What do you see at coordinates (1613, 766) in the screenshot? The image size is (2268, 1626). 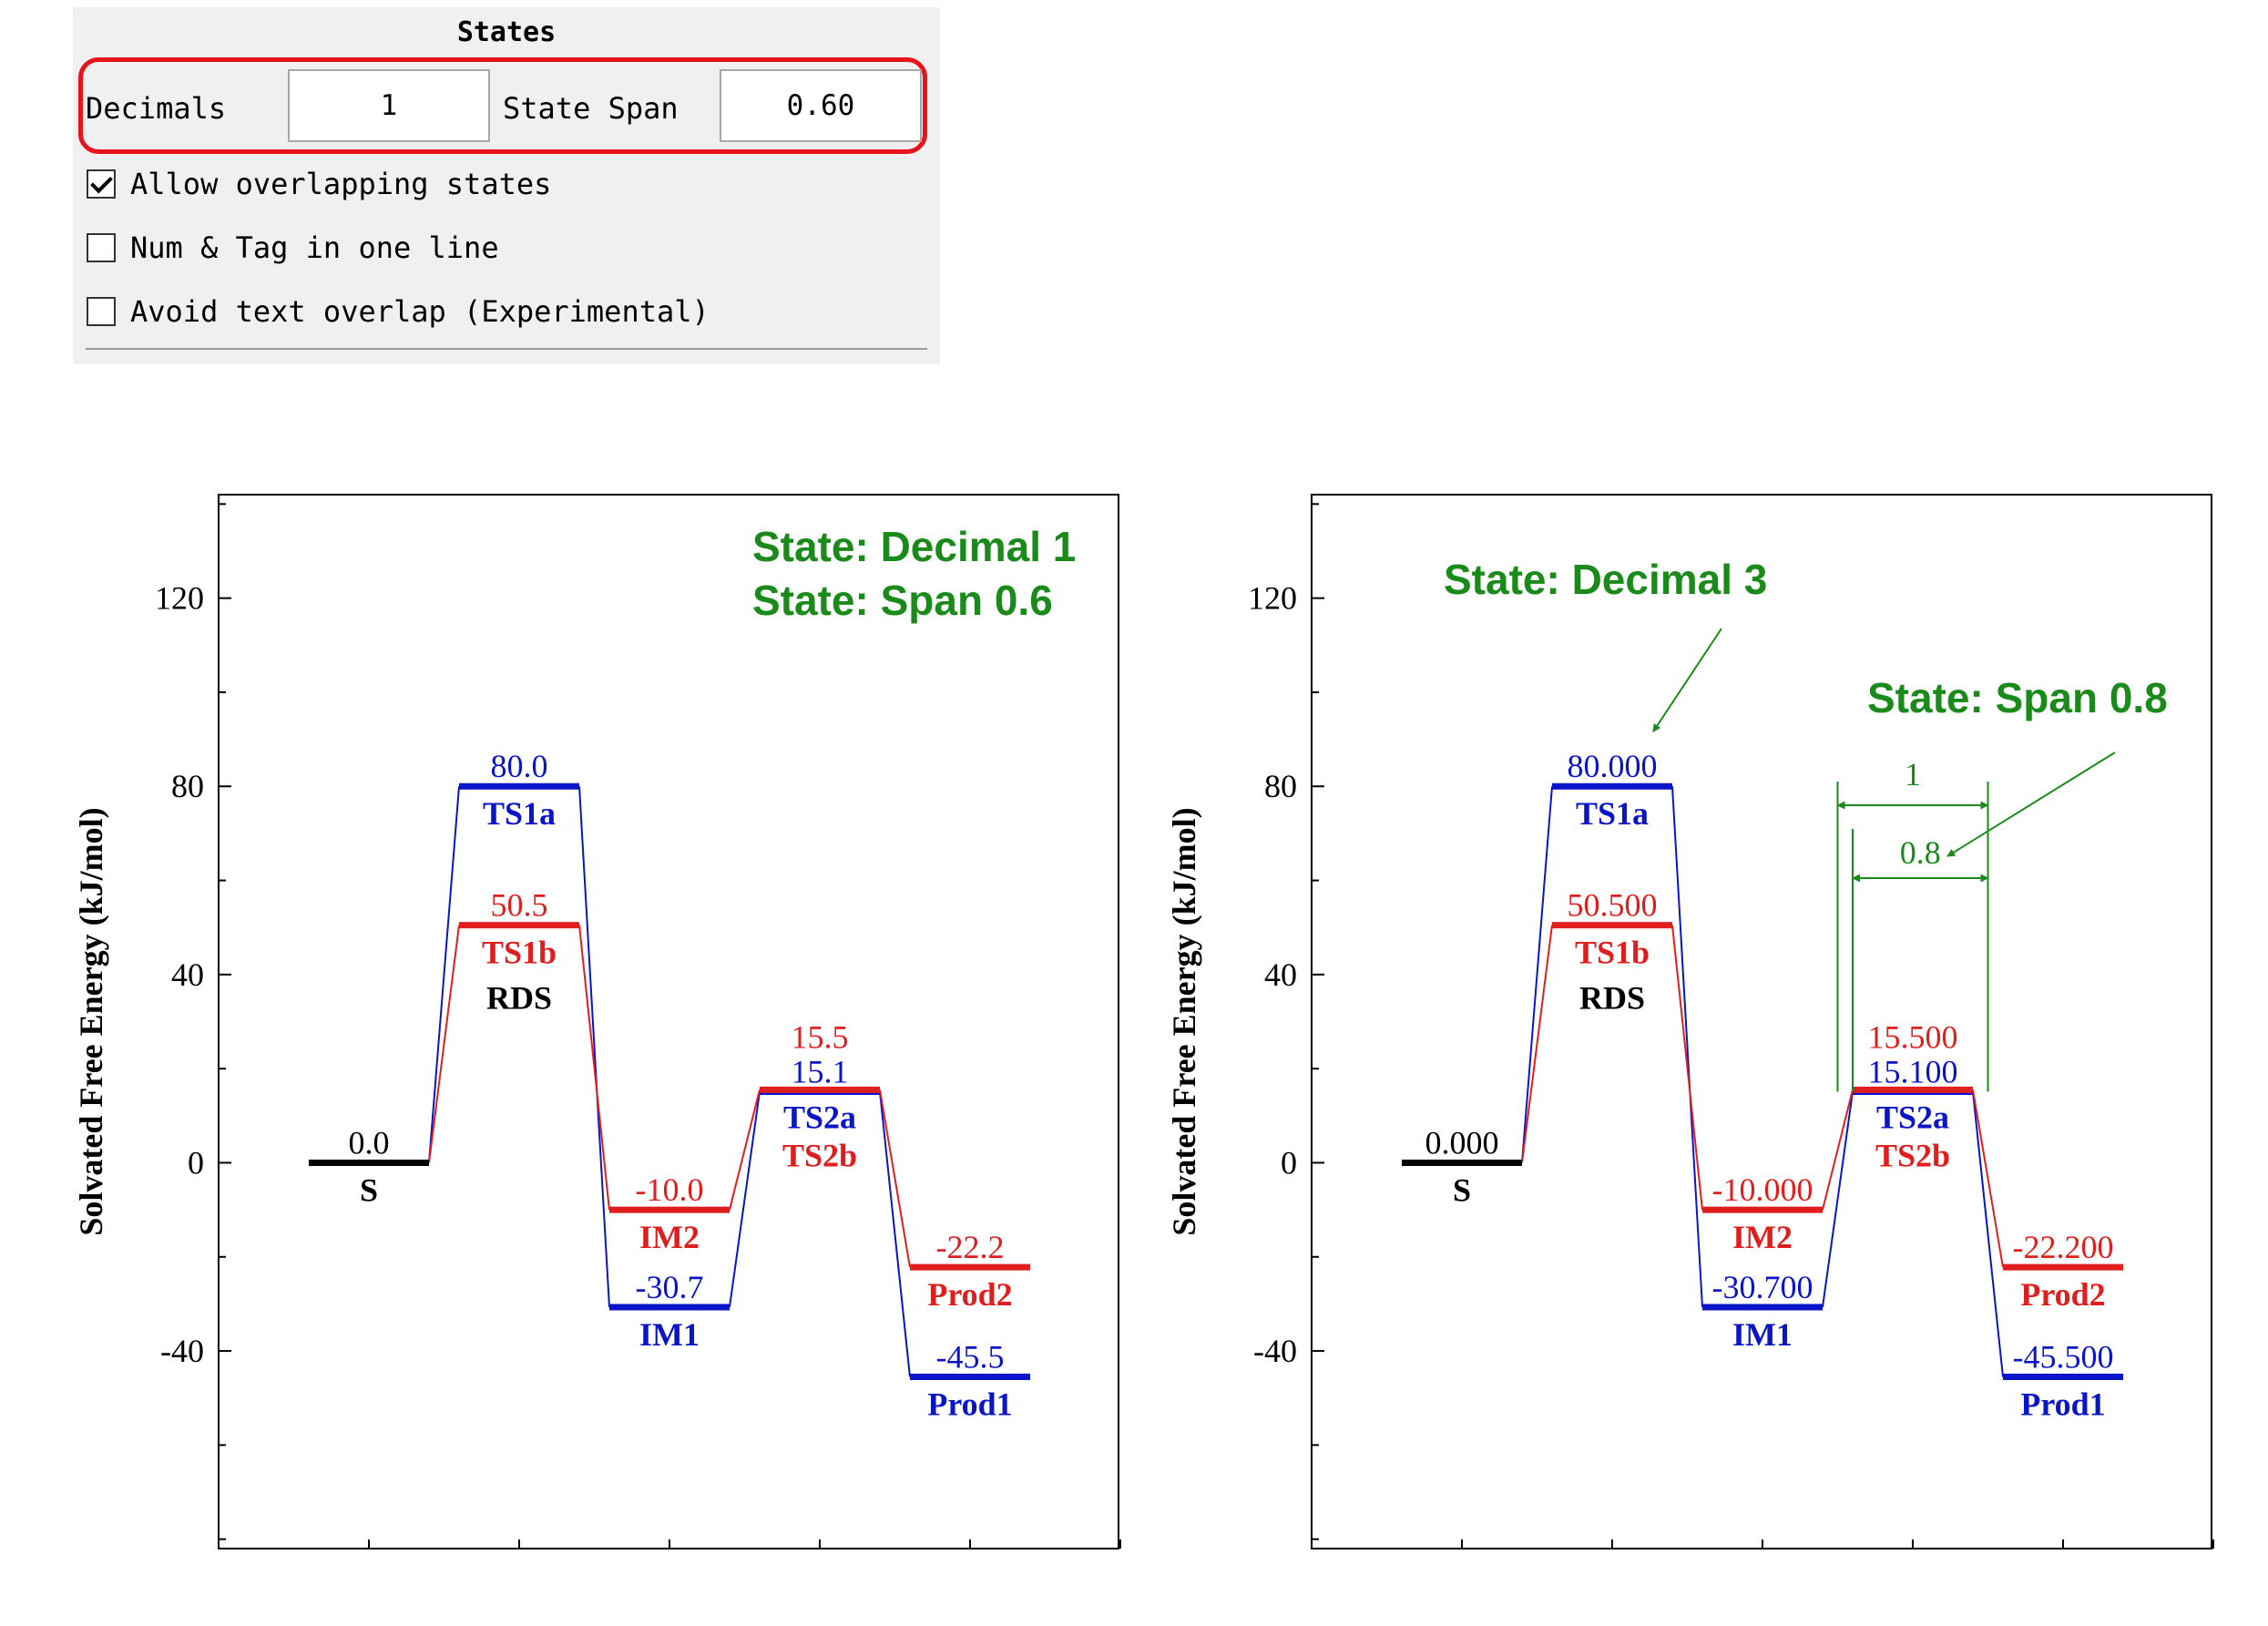 I see `value-label-TS1a: 80.000` at bounding box center [1613, 766].